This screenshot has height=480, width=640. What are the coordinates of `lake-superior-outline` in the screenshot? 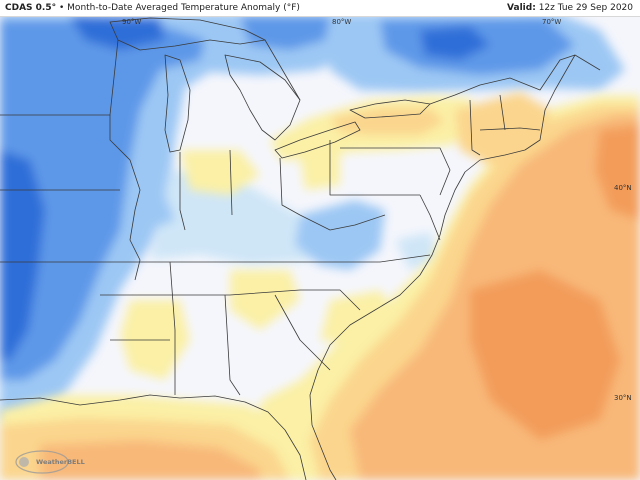 It's located at (187, 34).